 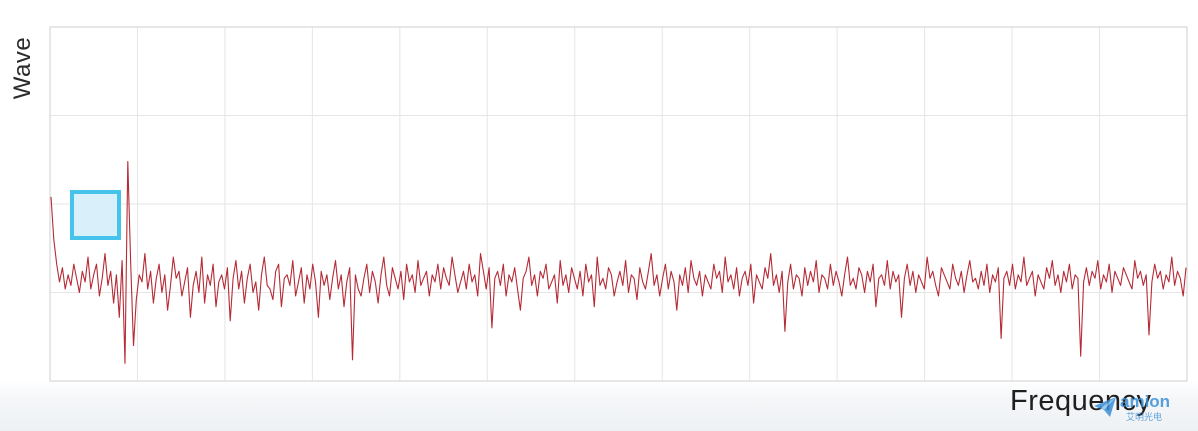 What do you see at coordinates (1145, 401) in the screenshot?
I see `brand-wordmark: amion` at bounding box center [1145, 401].